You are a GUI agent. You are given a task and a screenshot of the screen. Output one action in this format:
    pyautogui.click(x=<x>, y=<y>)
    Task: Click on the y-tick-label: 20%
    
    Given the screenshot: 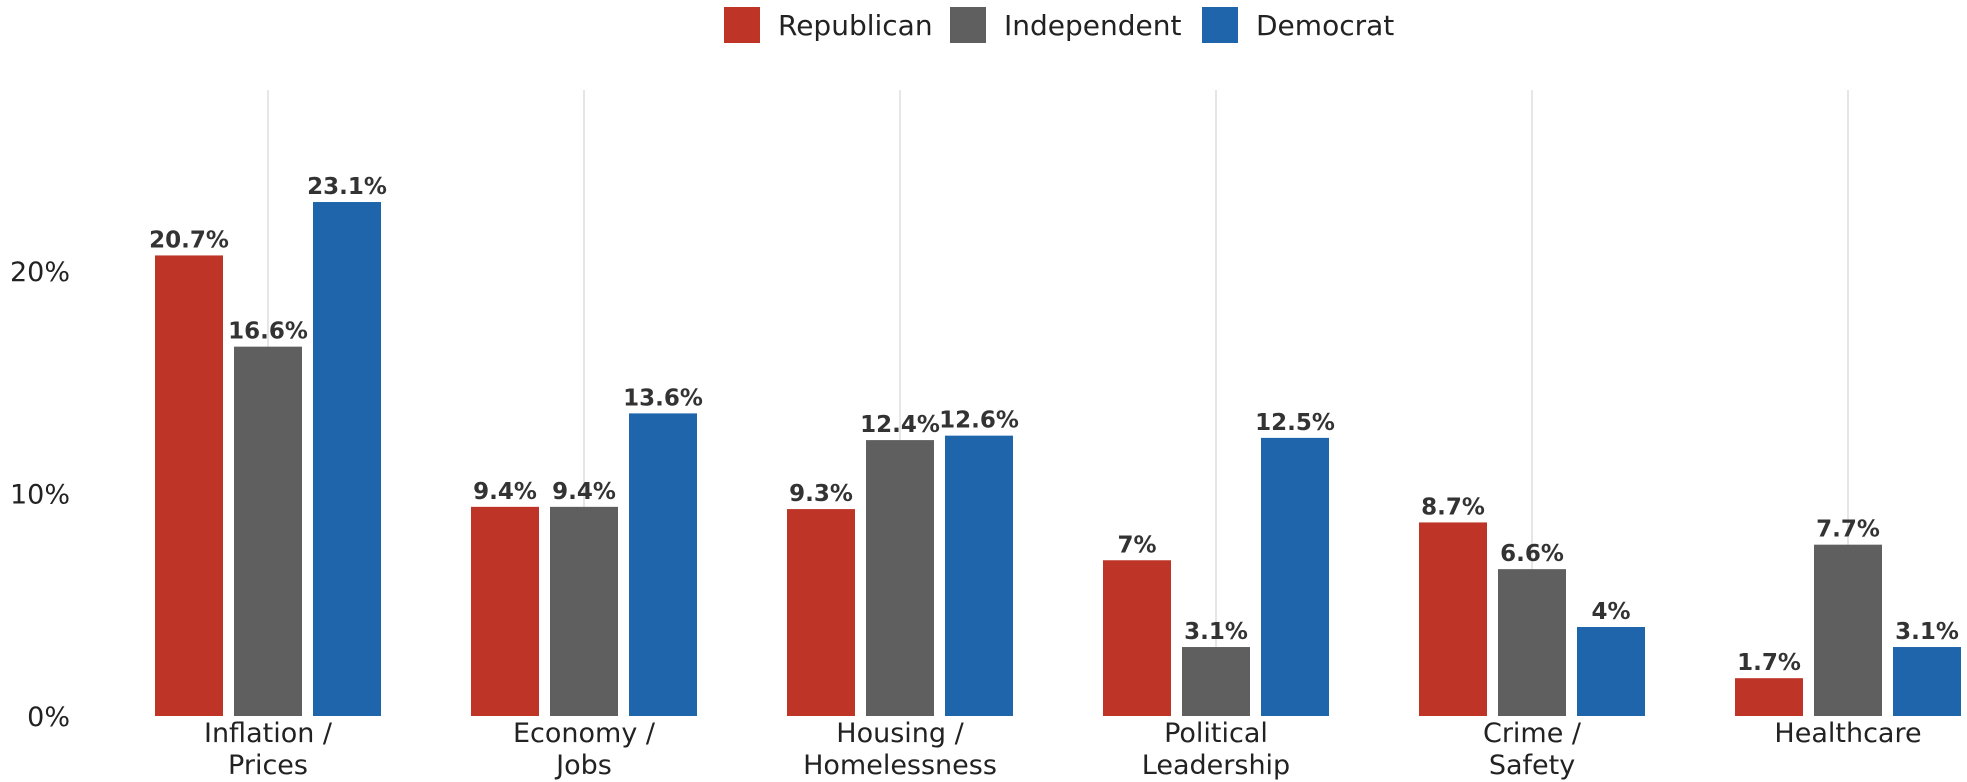 What is the action you would take?
    pyautogui.click(x=40, y=272)
    